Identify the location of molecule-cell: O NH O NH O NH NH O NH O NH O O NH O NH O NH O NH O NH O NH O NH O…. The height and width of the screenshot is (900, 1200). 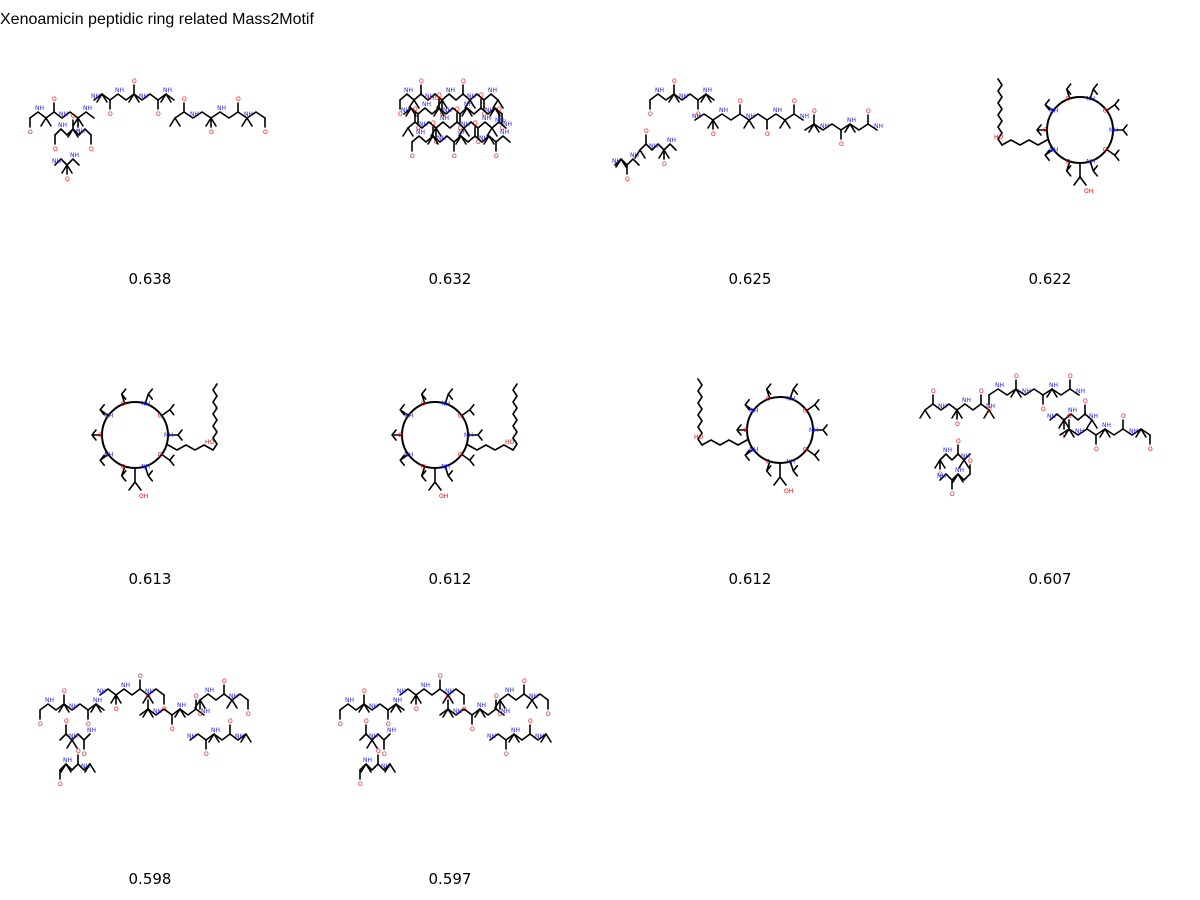
(450, 750).